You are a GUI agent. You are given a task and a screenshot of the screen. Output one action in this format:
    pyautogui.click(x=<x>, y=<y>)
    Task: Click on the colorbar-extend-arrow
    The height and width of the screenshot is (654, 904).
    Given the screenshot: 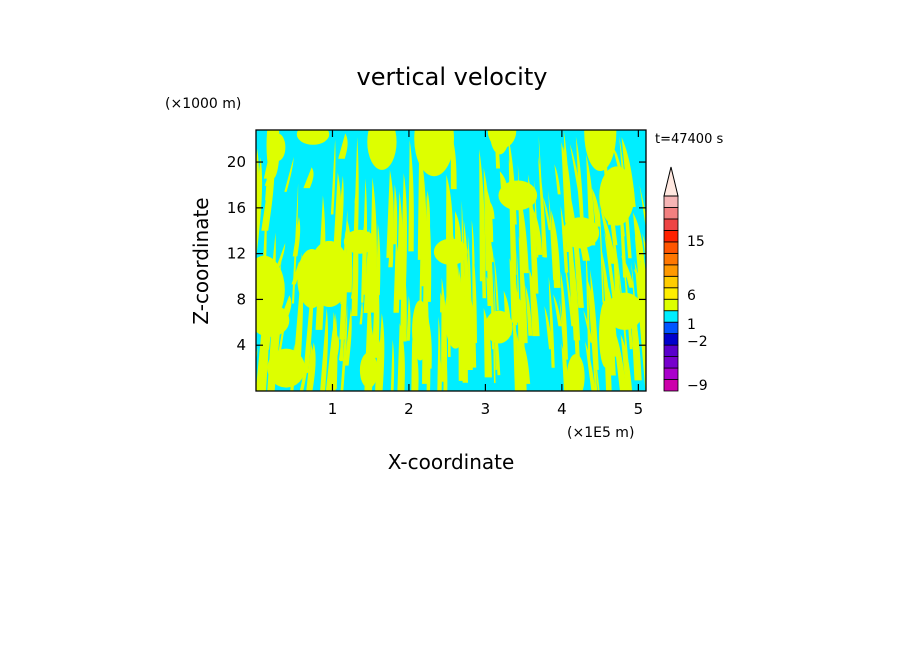 What is the action you would take?
    pyautogui.click(x=671, y=181)
    